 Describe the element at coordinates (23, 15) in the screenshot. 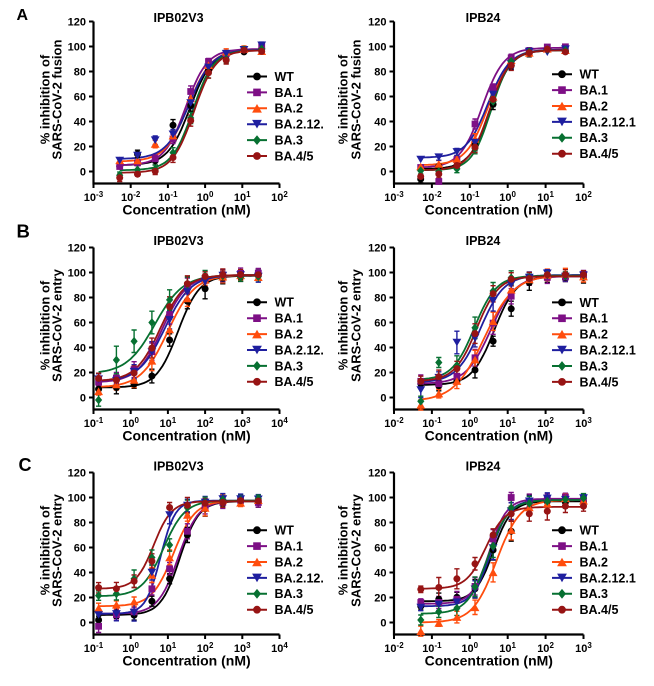

I see `svg-text: A` at that location.